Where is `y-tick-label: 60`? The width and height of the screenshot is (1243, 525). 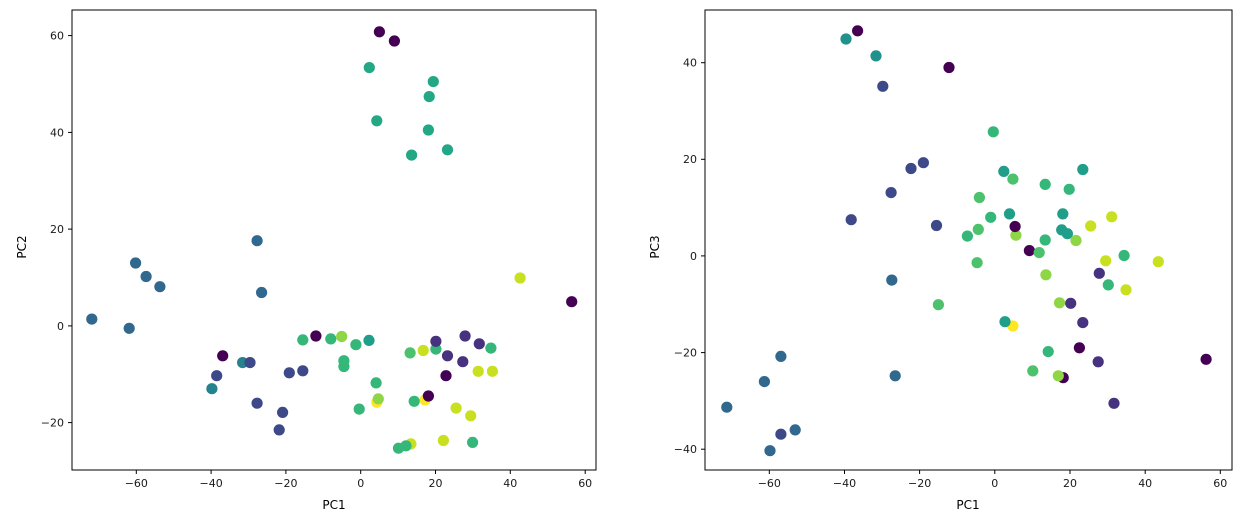
y-tick-label: 60 is located at coordinates (57, 35).